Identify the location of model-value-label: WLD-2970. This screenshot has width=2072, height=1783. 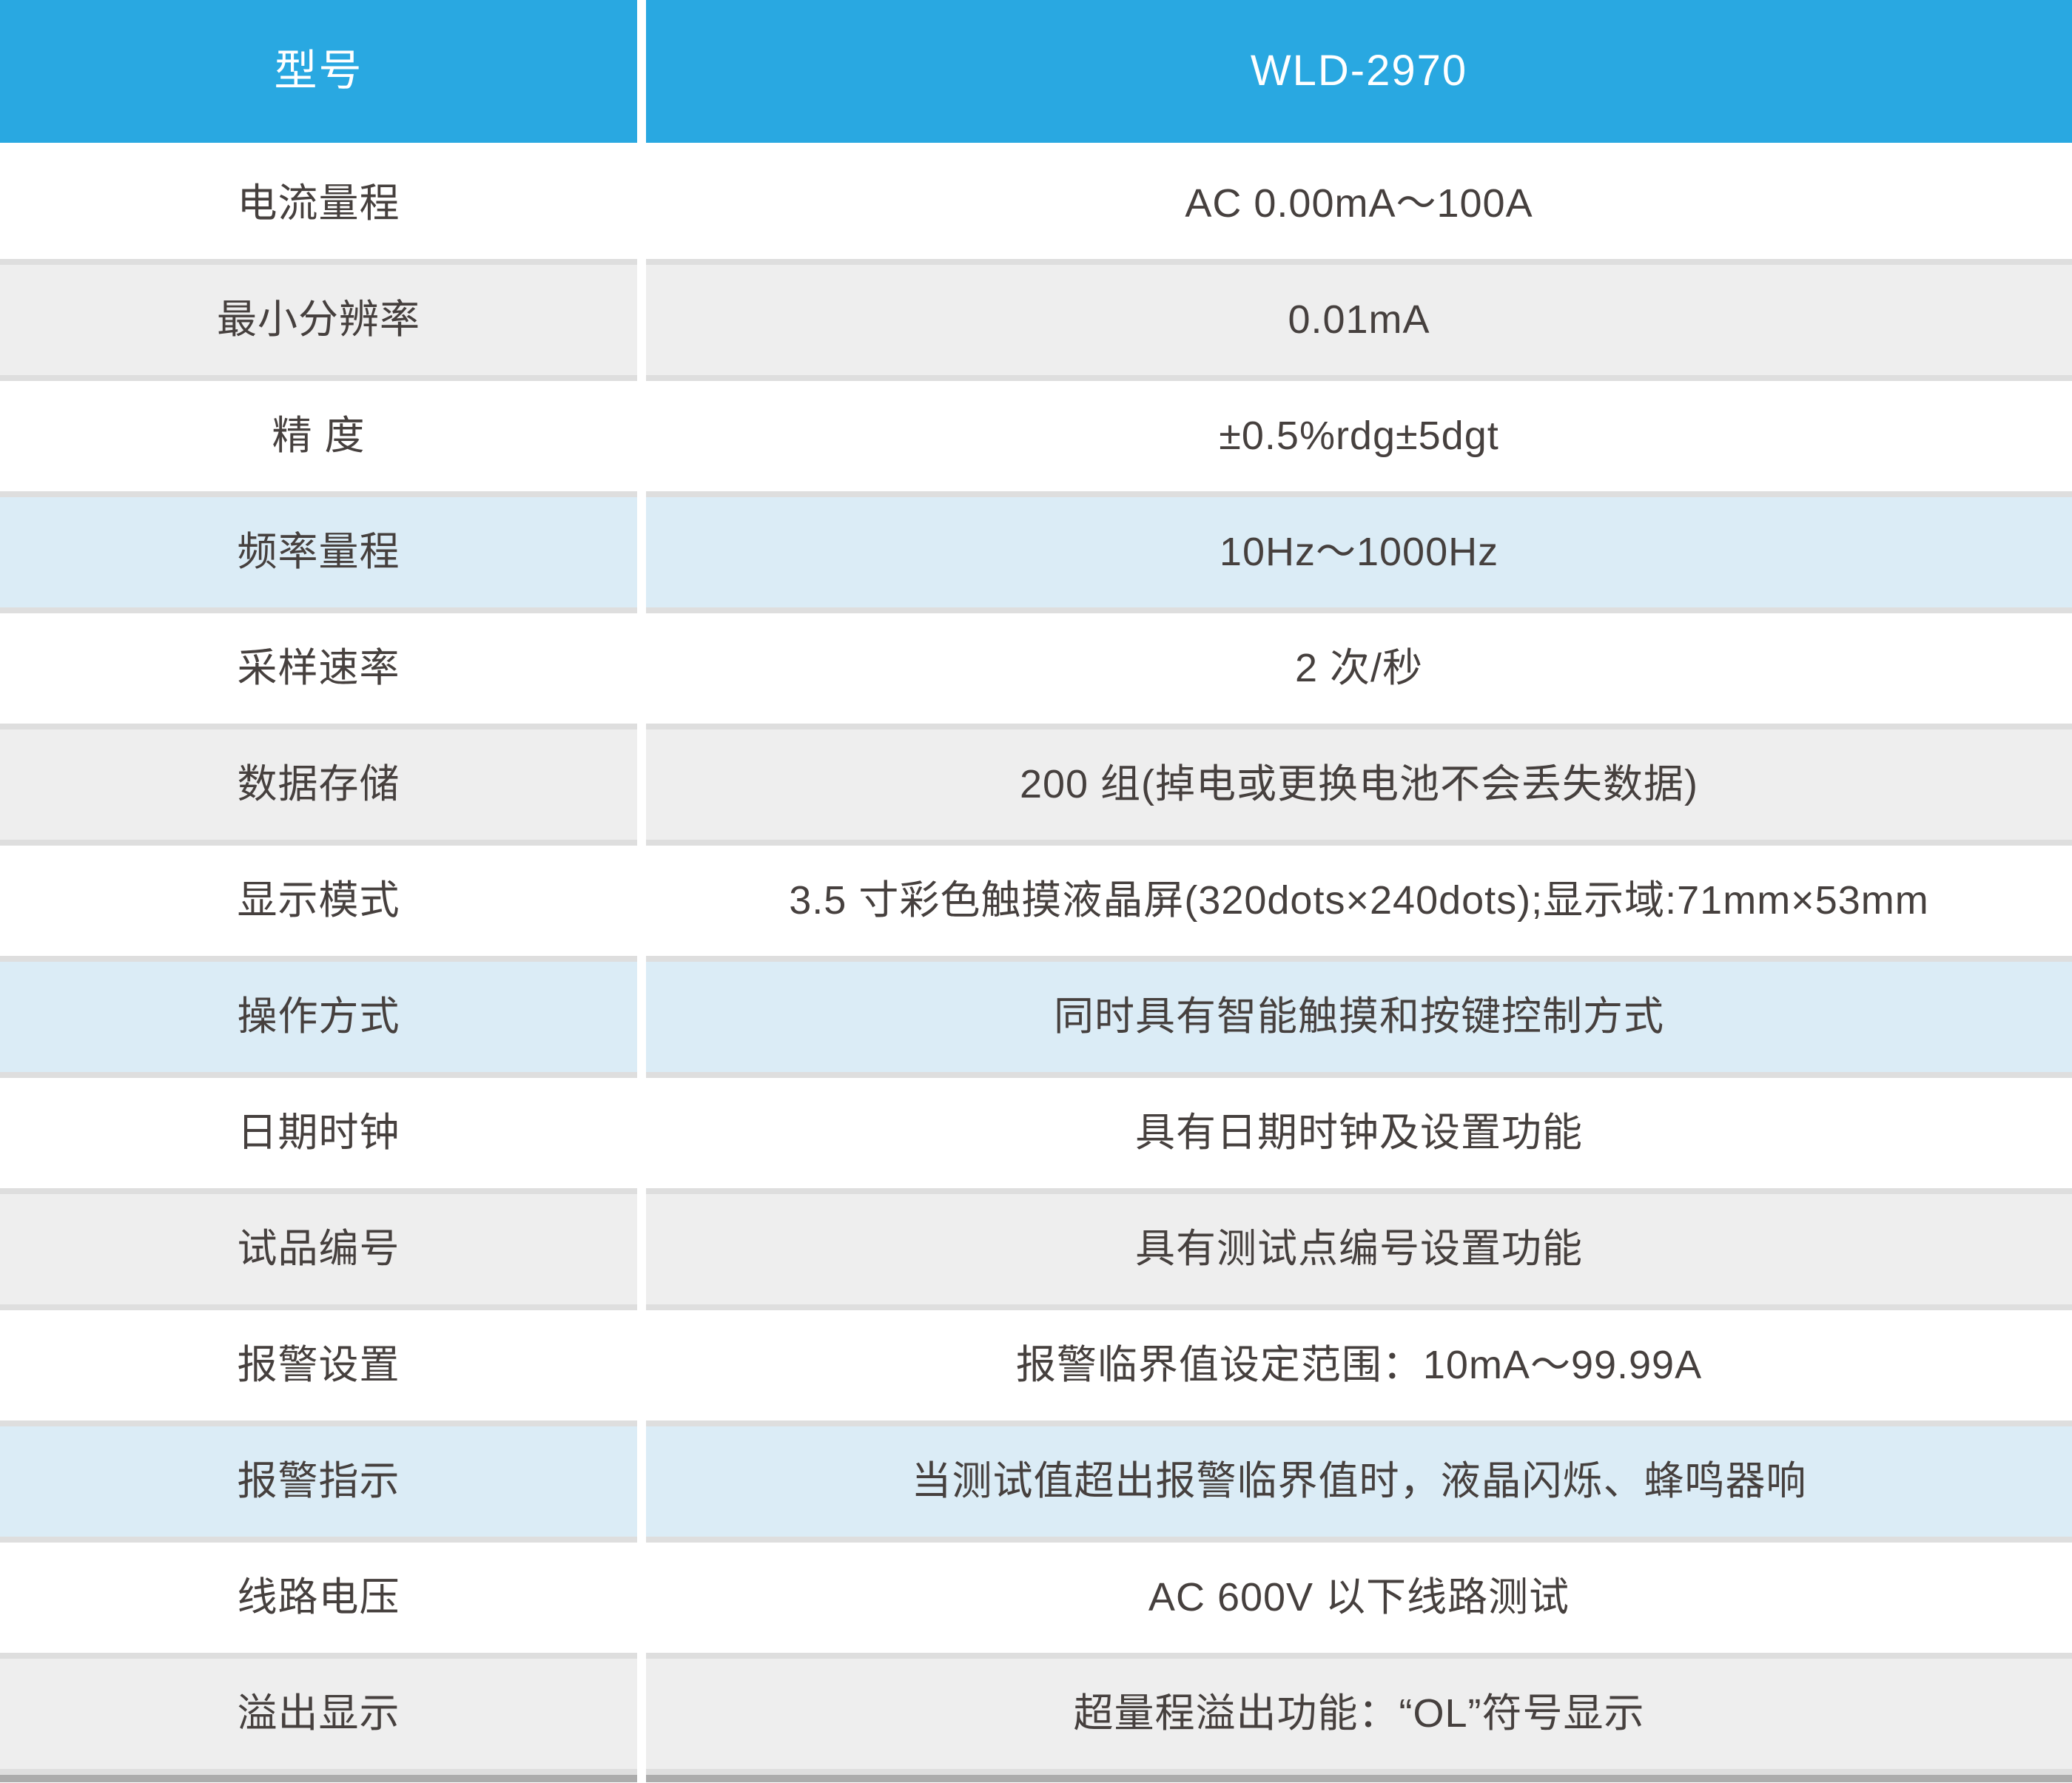
(1359, 71).